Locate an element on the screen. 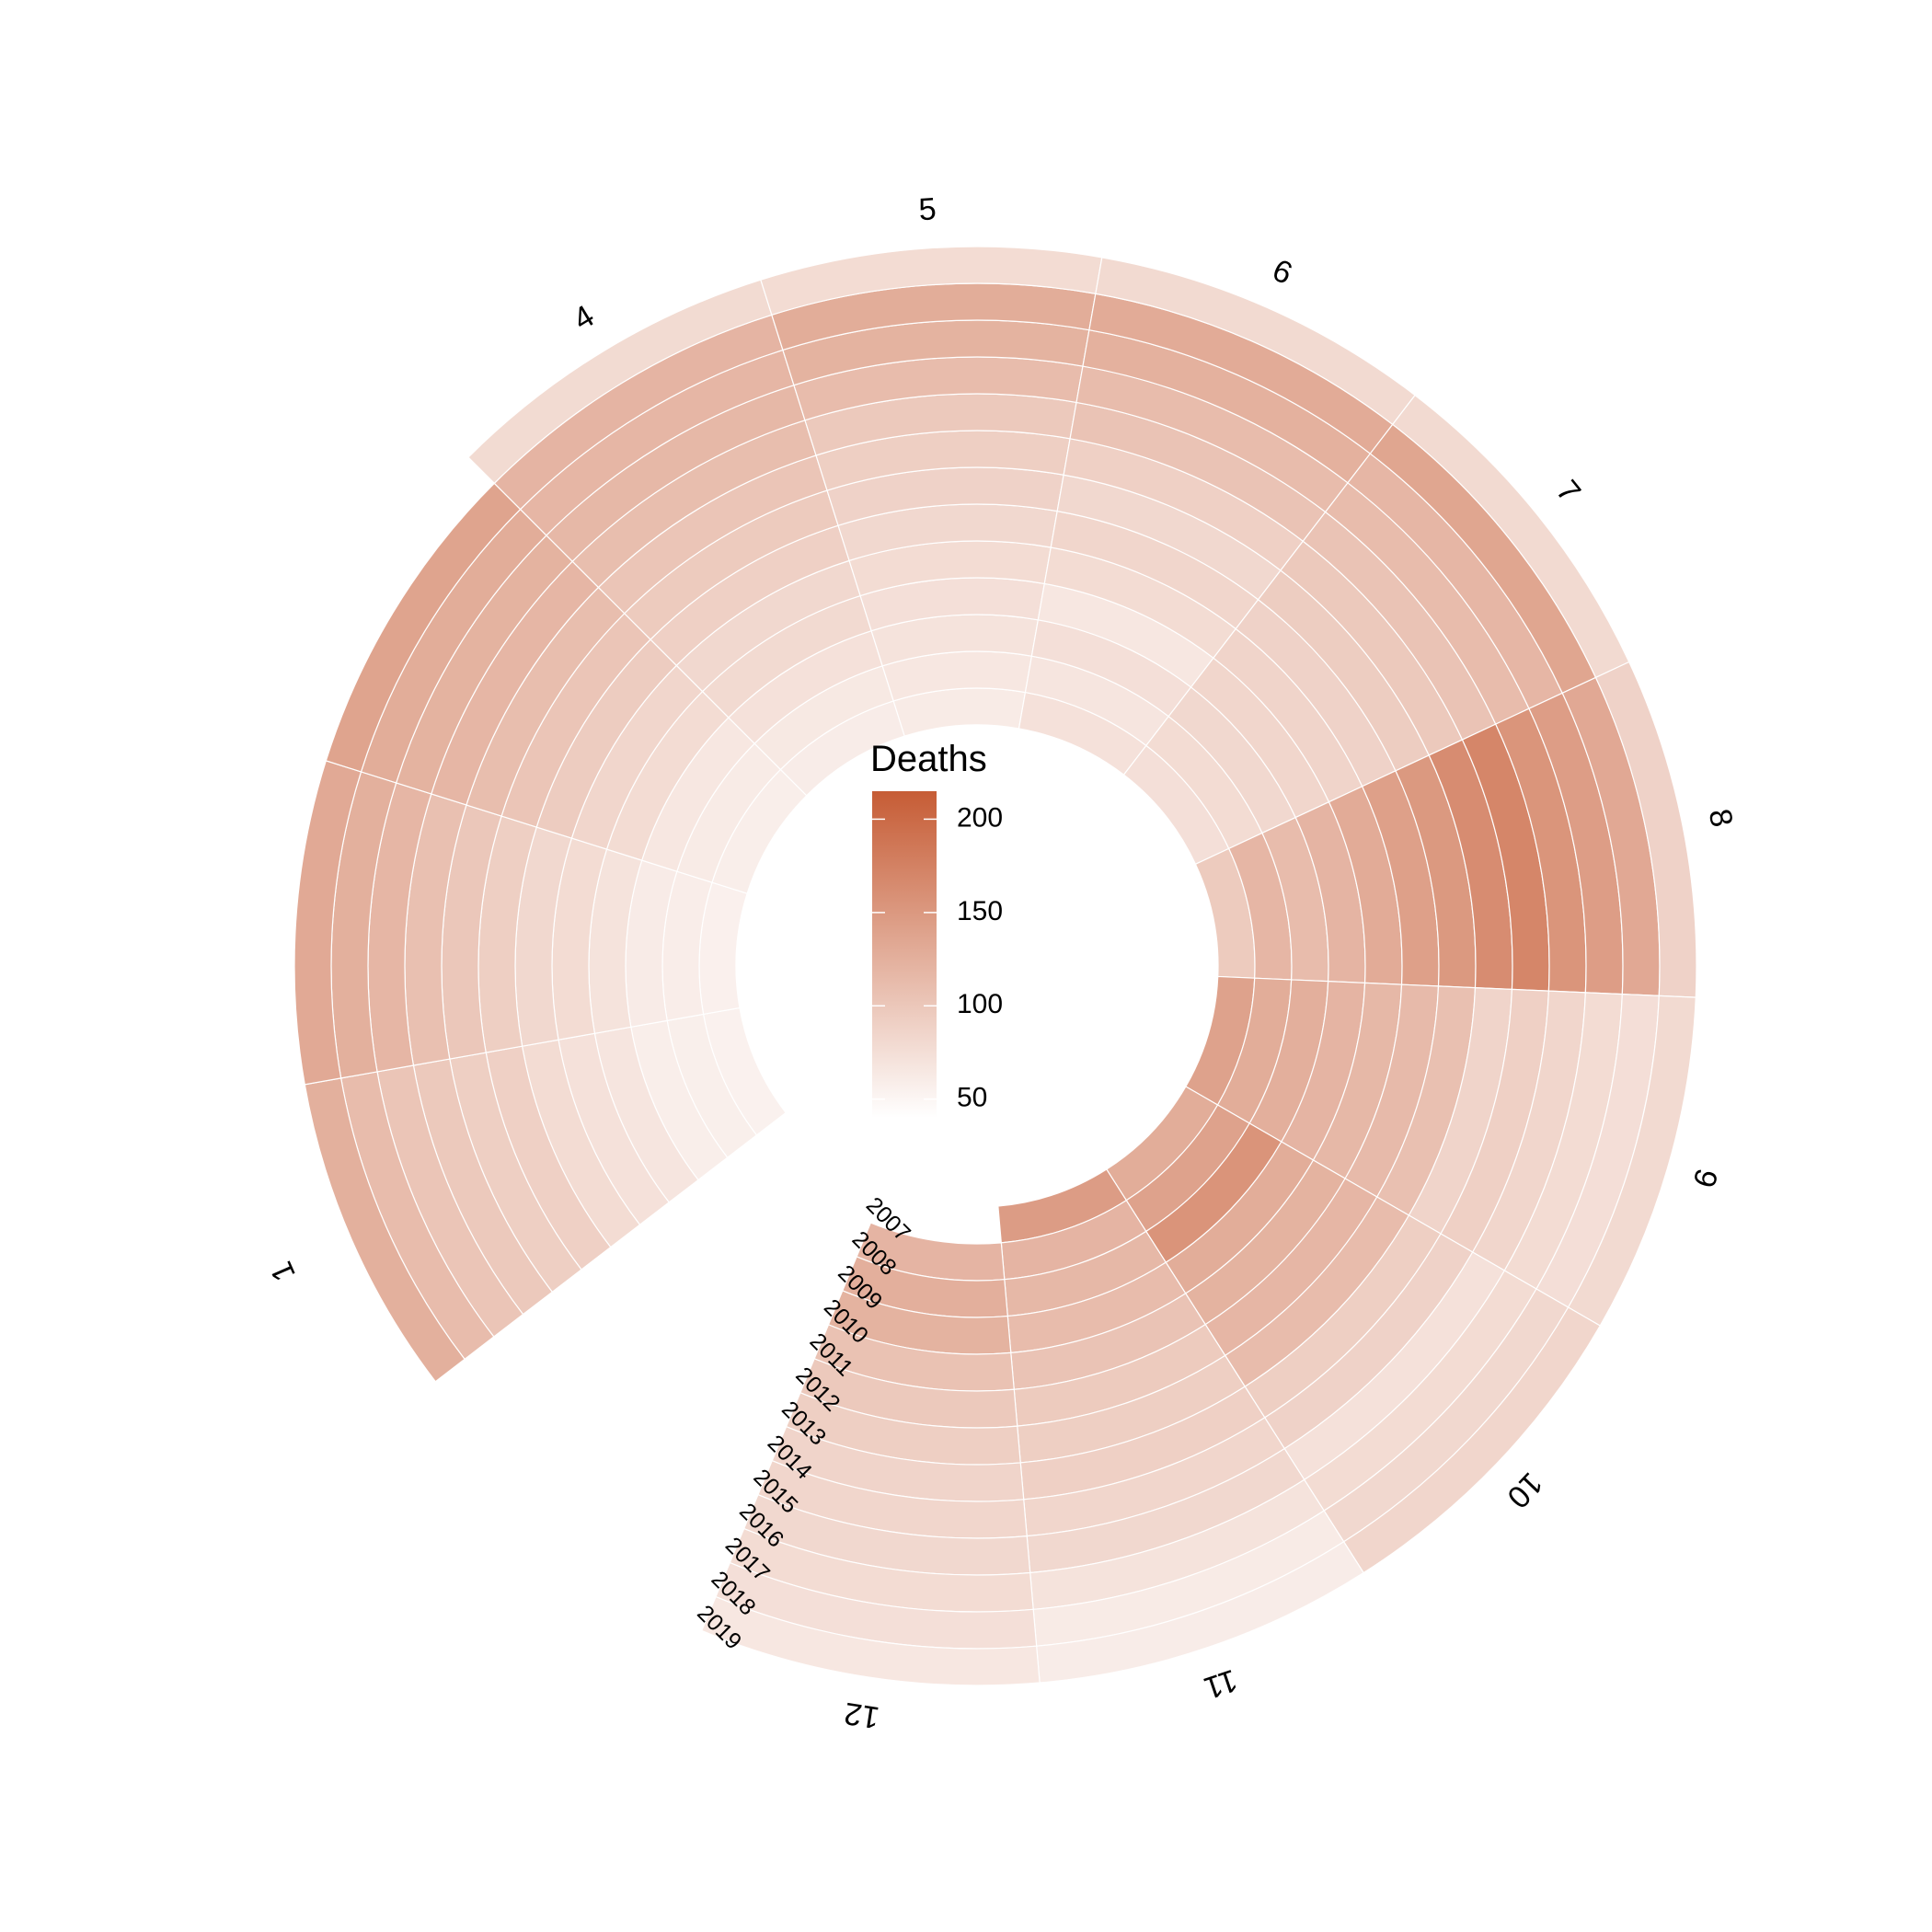  color-legend: Deaths 50 100 150 200 is located at coordinates (936, 928).